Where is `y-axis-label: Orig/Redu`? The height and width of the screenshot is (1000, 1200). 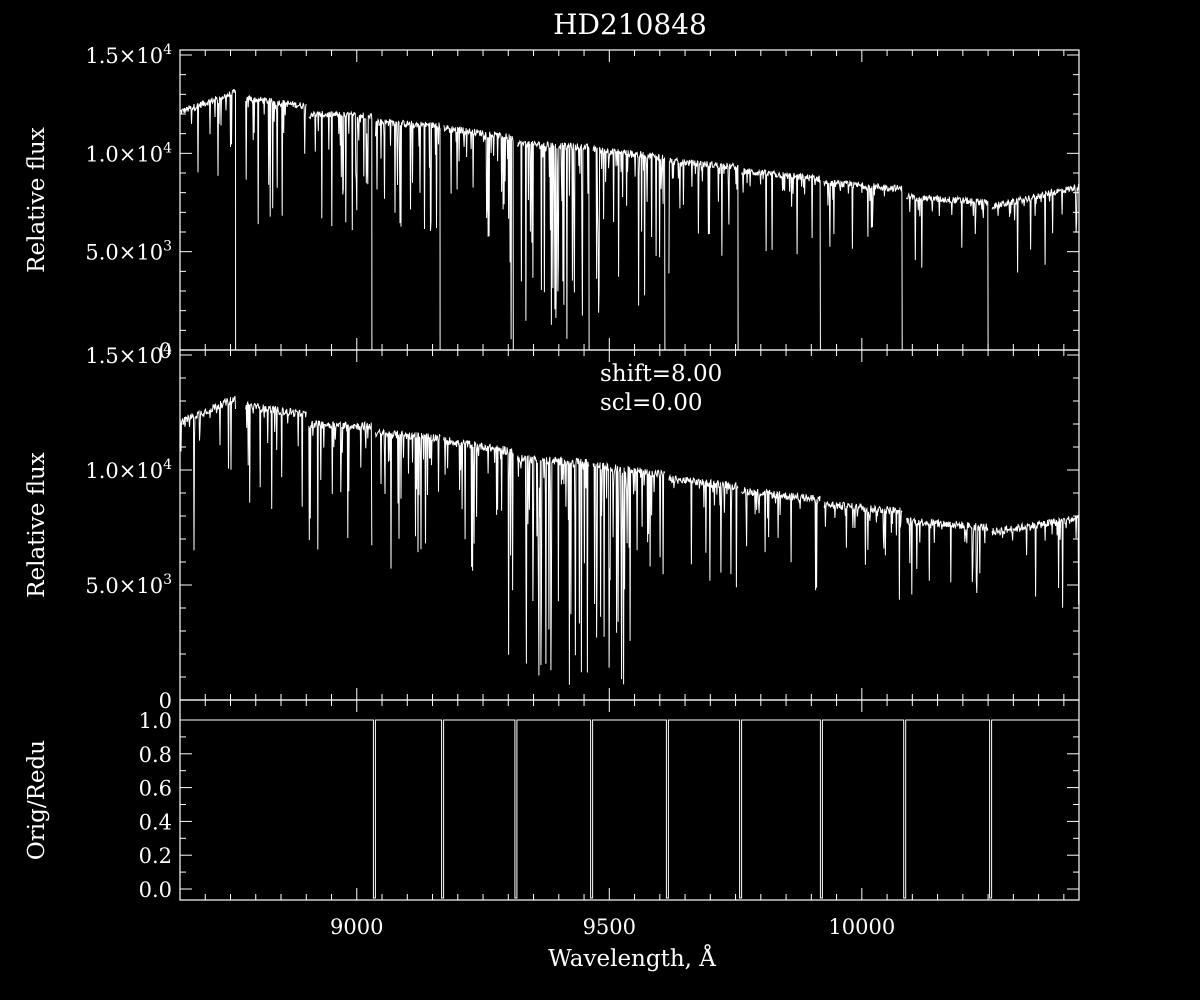 y-axis-label: Orig/Redu is located at coordinates (37, 800).